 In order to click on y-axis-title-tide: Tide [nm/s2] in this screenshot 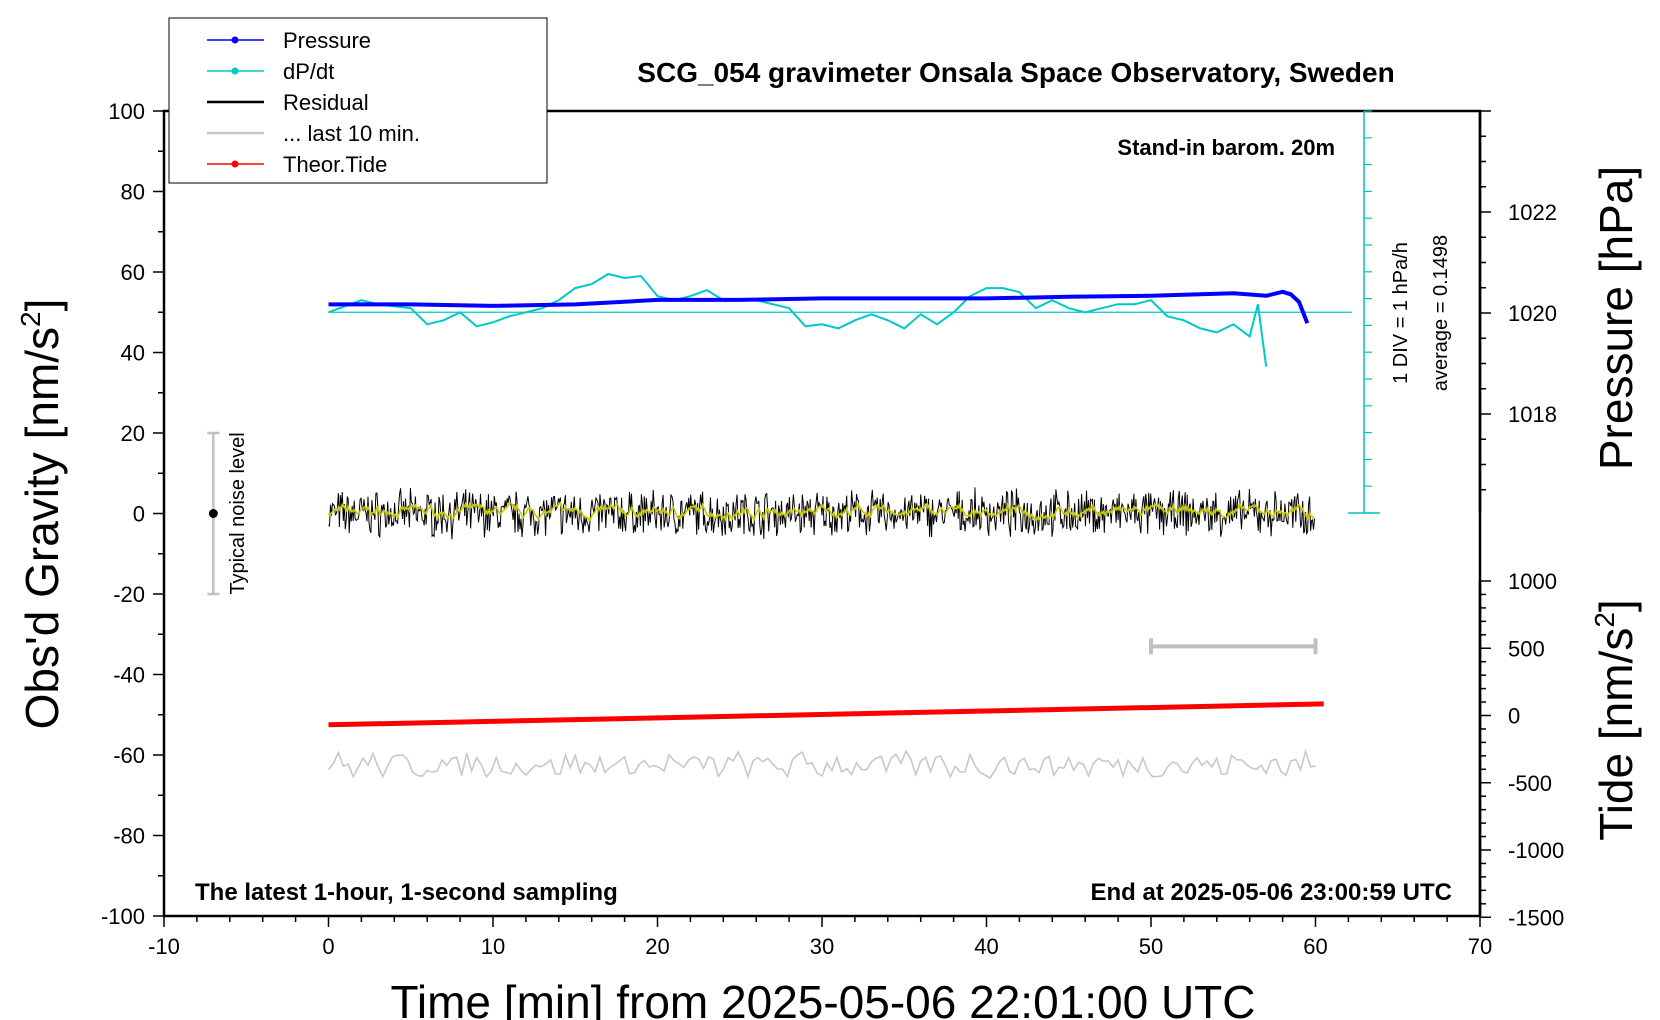, I will do `click(1615, 719)`.